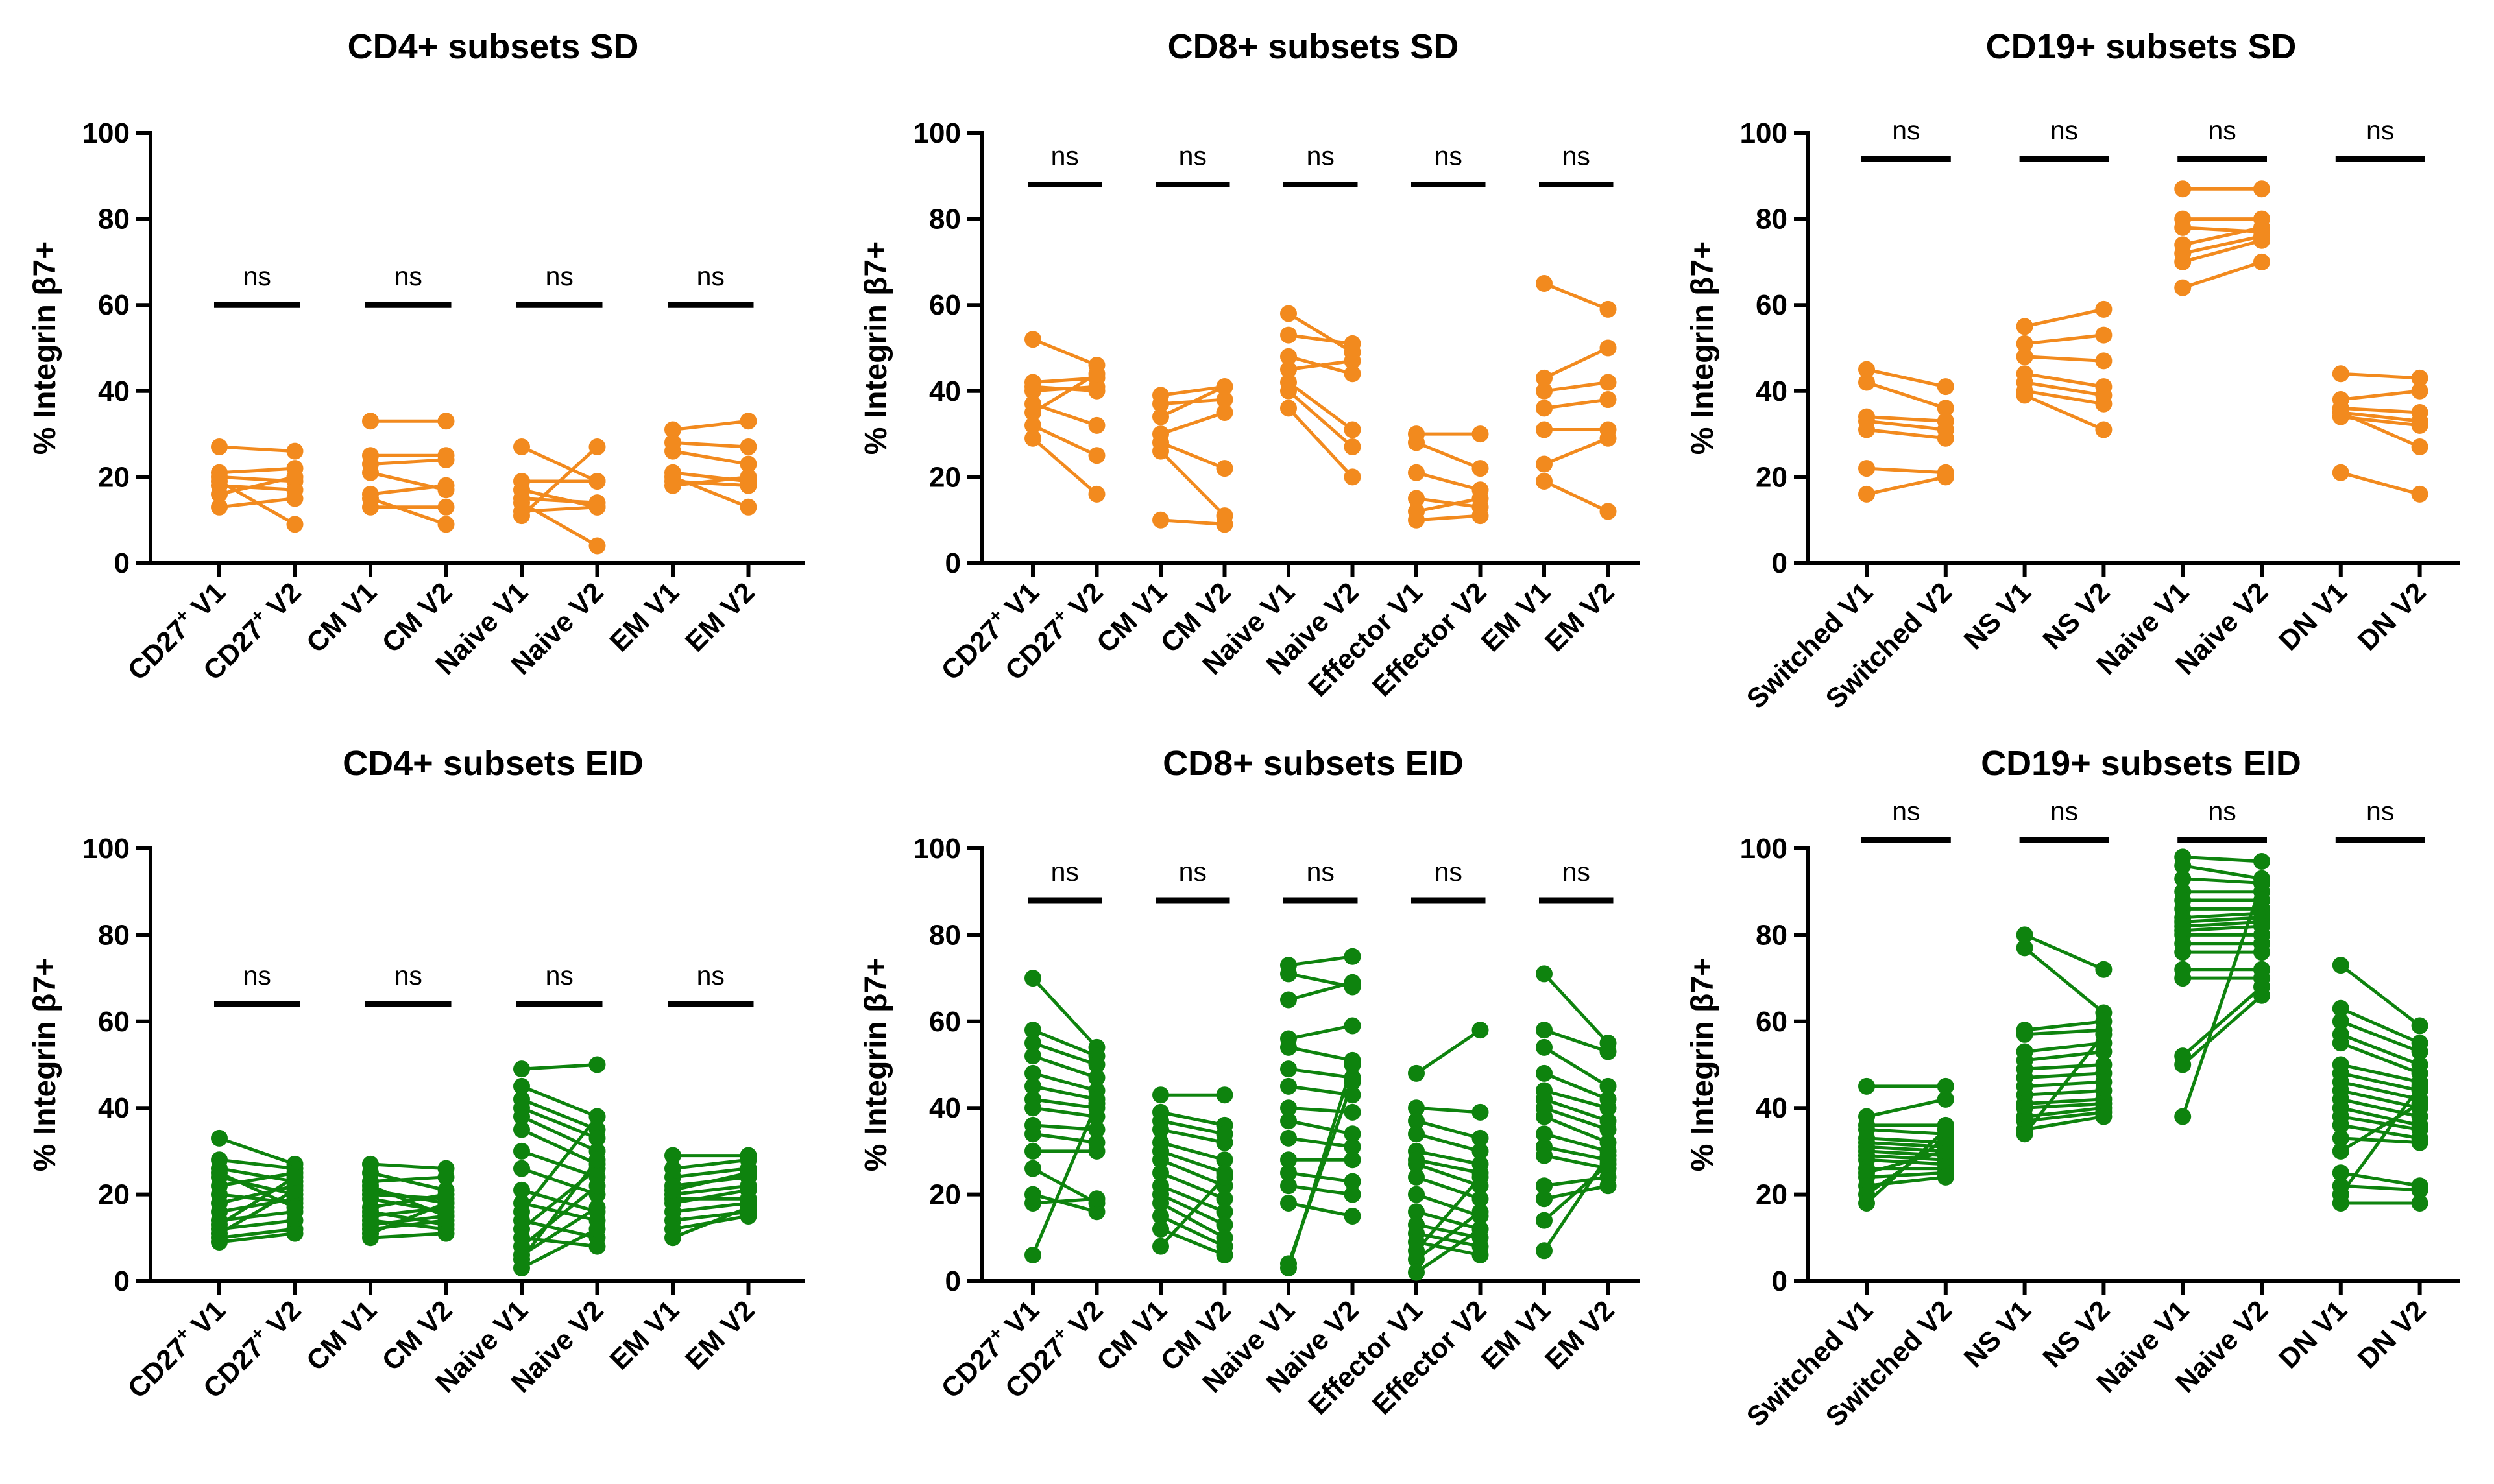 Image resolution: width=2494 pixels, height=1484 pixels. Describe the element at coordinates (945, 1108) in the screenshot. I see `y-tick-label: 40` at that location.